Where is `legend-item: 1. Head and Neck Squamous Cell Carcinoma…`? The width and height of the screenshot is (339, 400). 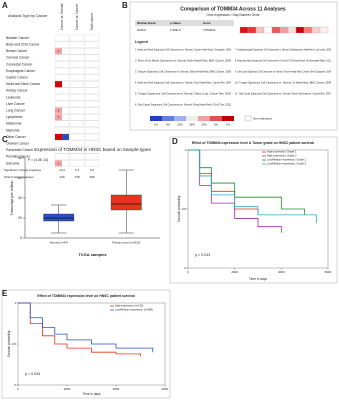 legend-item: 1. Head and Neck Squamous Cell Carcinoma… is located at coordinates (183, 50).